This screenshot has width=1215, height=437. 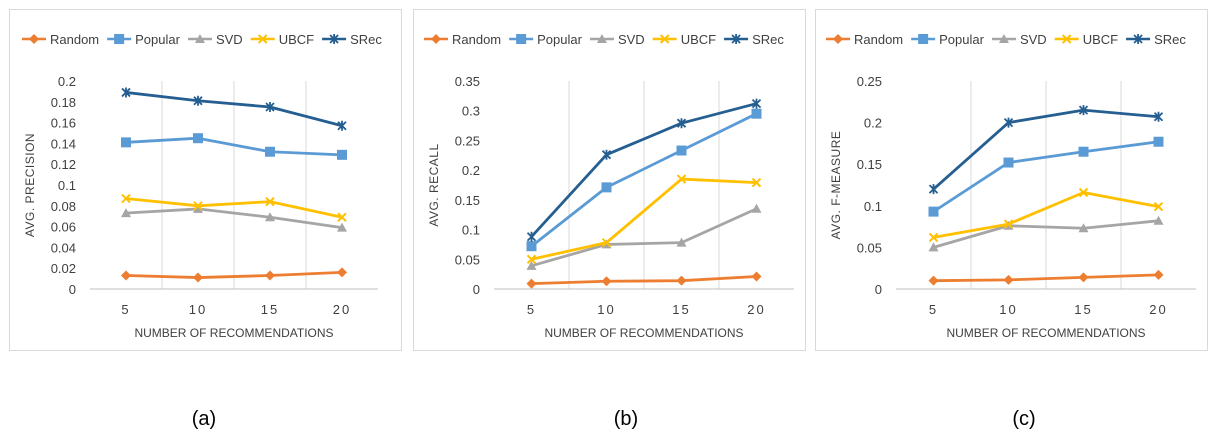 What do you see at coordinates (1086, 39) in the screenshot?
I see `legend-item-ubcf: UBCF` at bounding box center [1086, 39].